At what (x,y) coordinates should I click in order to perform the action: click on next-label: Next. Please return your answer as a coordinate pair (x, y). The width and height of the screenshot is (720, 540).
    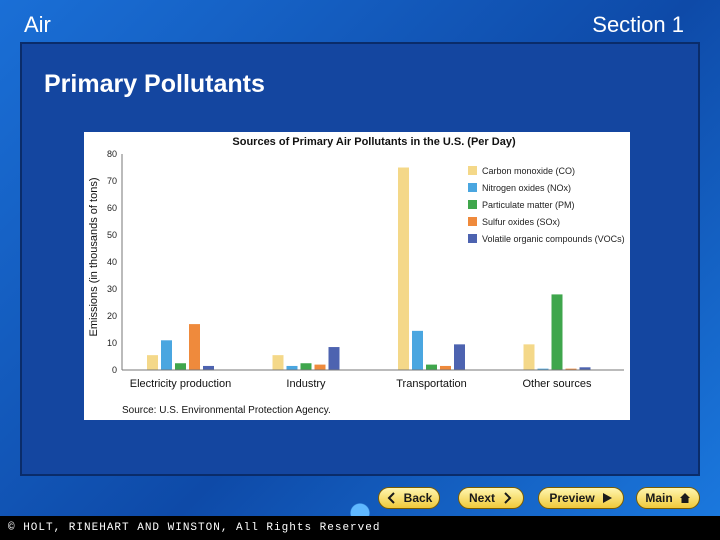
    Looking at the image, I should click on (481, 498).